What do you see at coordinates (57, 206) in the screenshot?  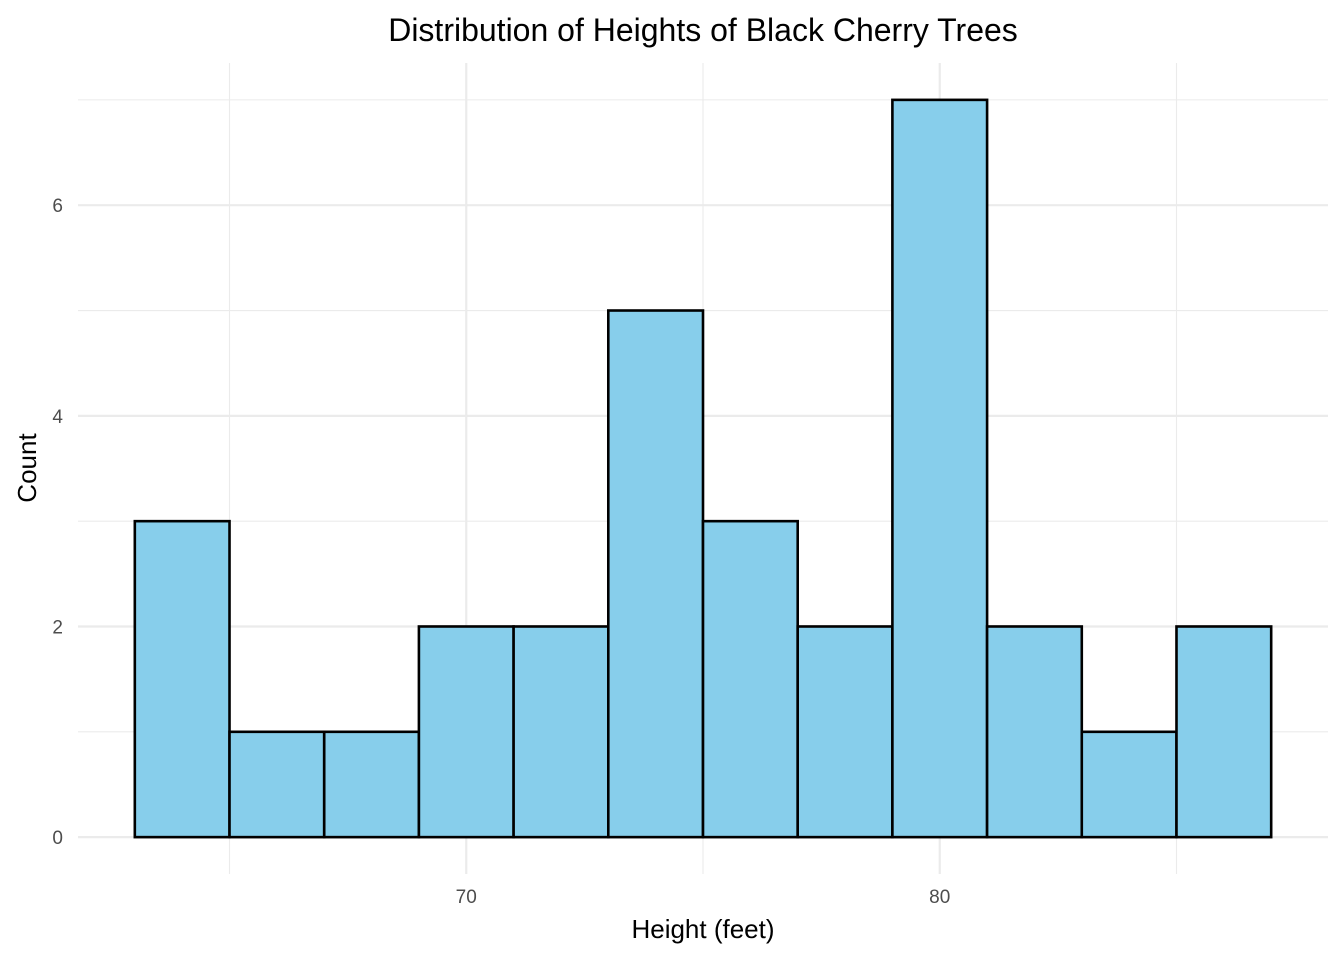 I see `y-tick-label: 6` at bounding box center [57, 206].